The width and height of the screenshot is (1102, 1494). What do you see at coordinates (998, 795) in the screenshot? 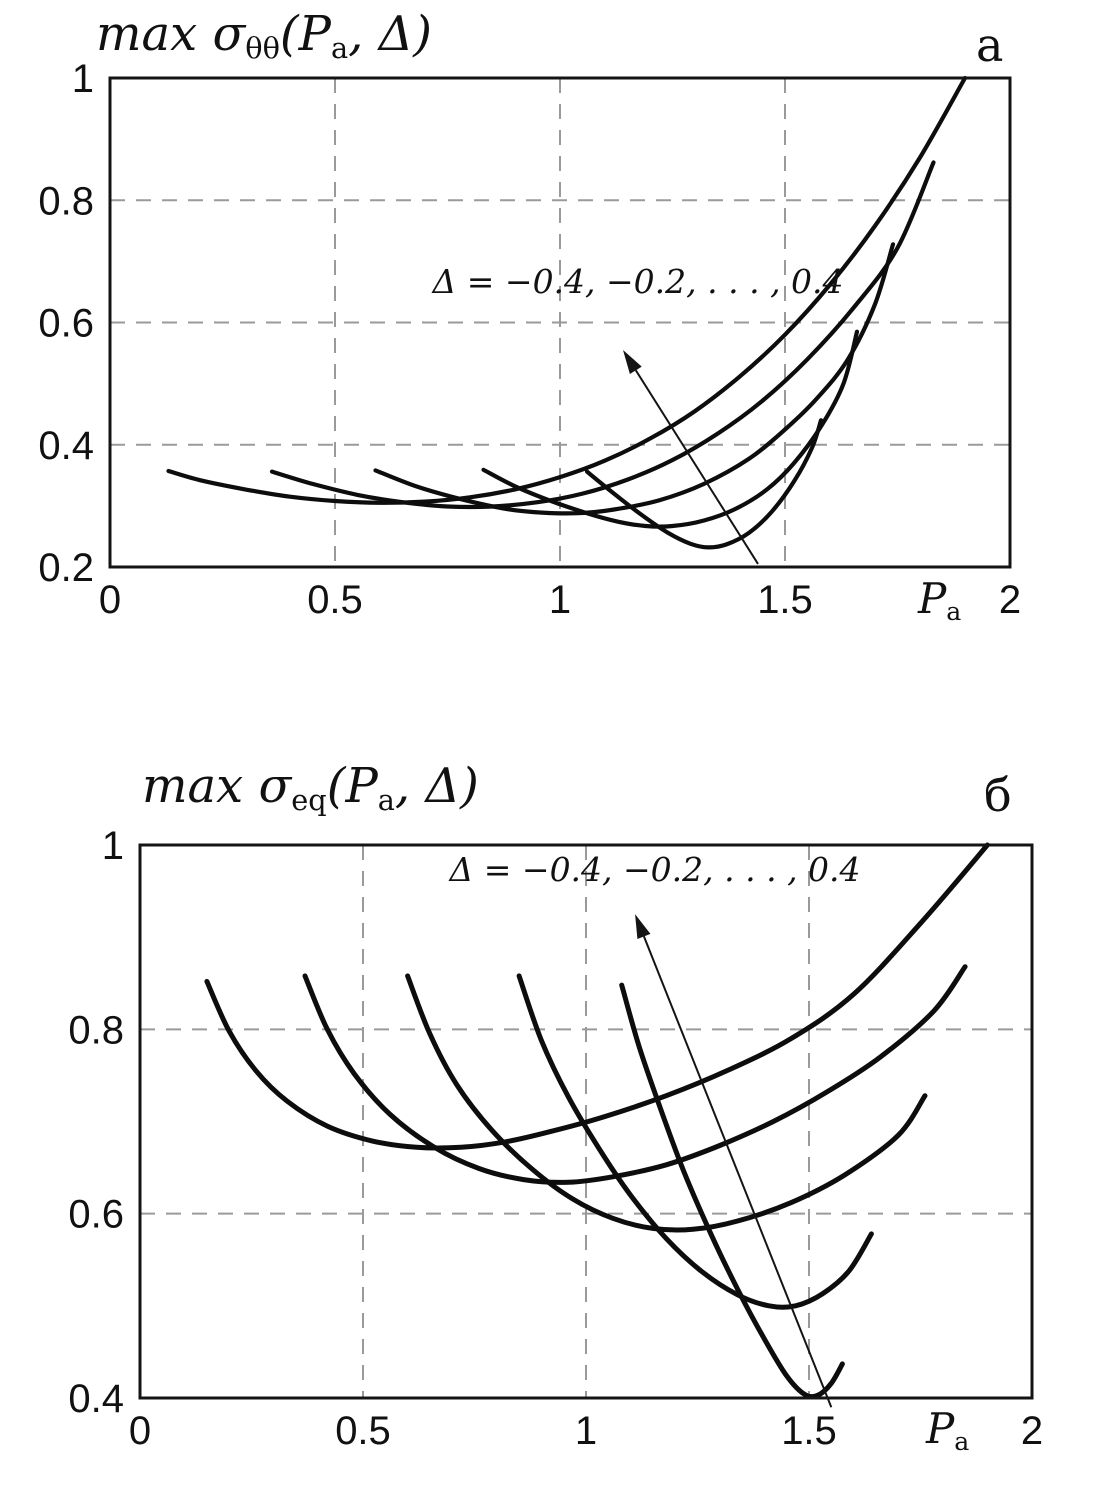
I see `panel-label-b: б` at bounding box center [998, 795].